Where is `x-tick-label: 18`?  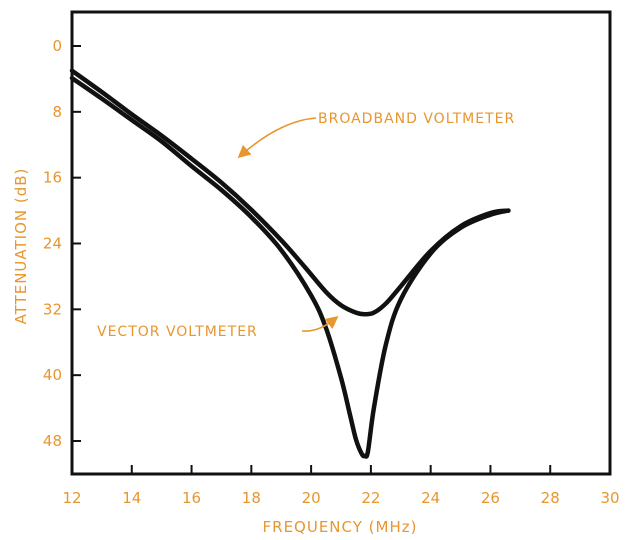 x-tick-label: 18 is located at coordinates (251, 498).